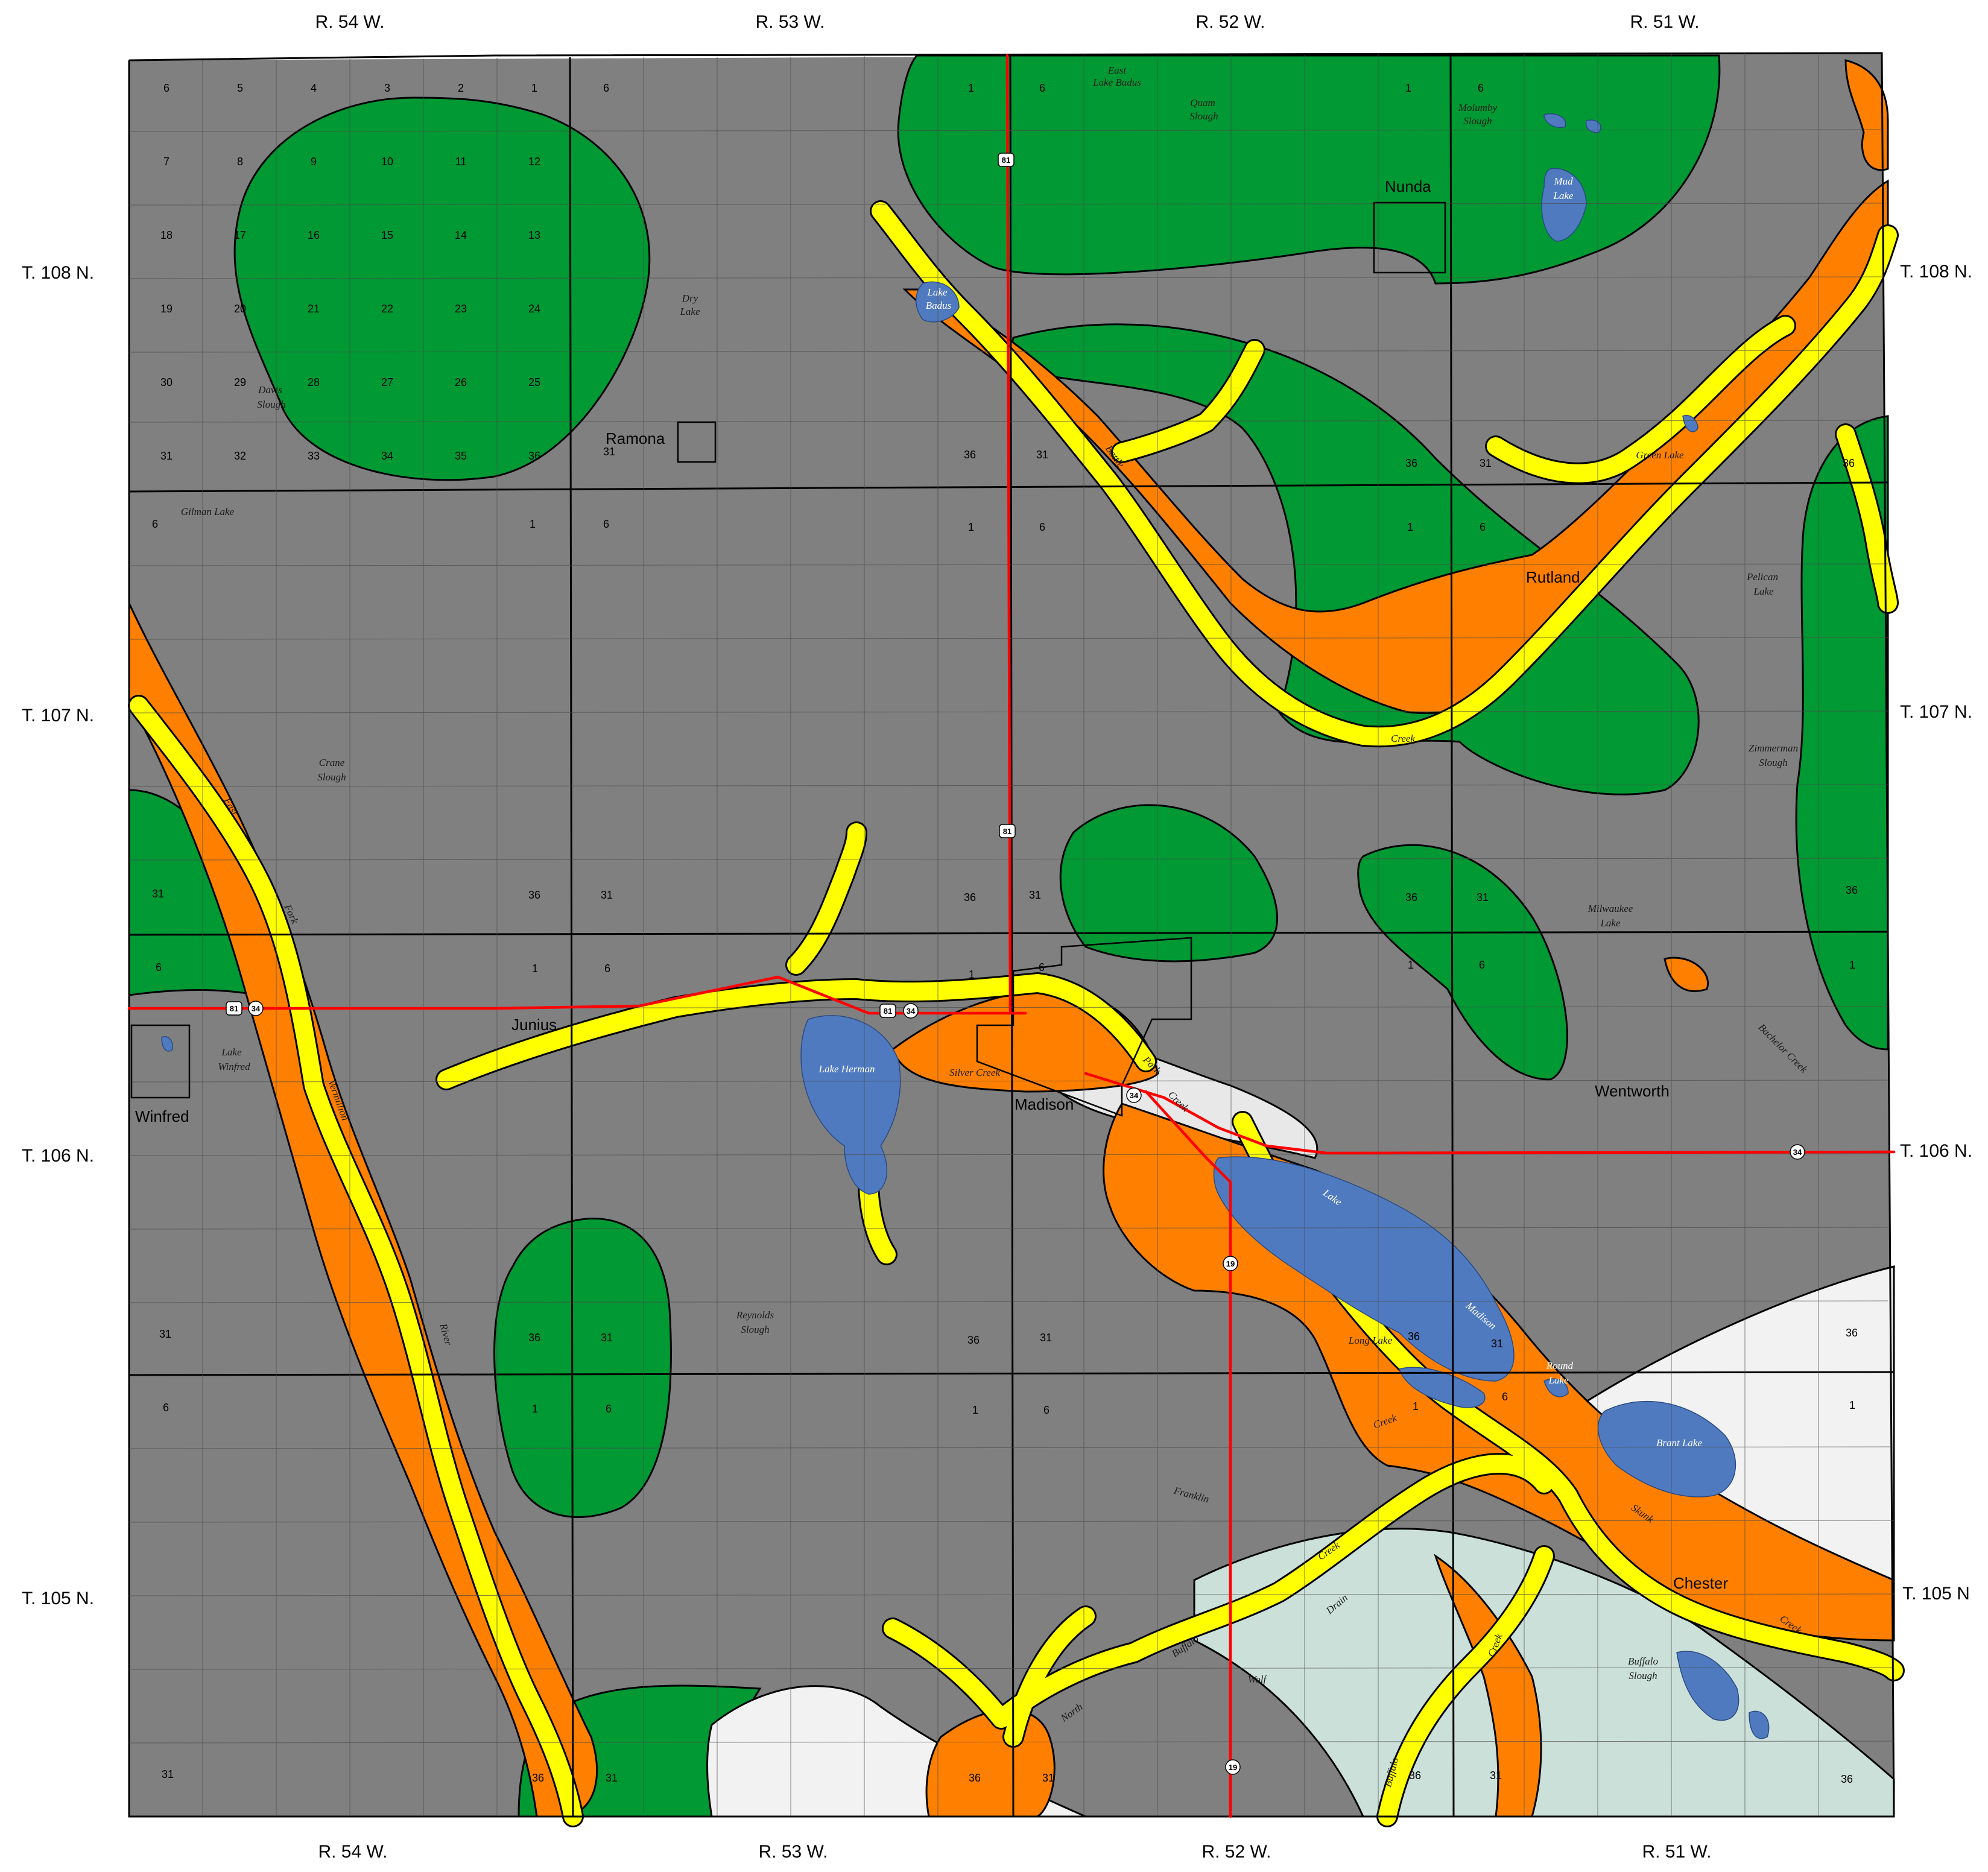 Image resolution: width=1988 pixels, height=1872 pixels. Describe the element at coordinates (689, 311) in the screenshot. I see `label-dry-lake: Lake` at that location.